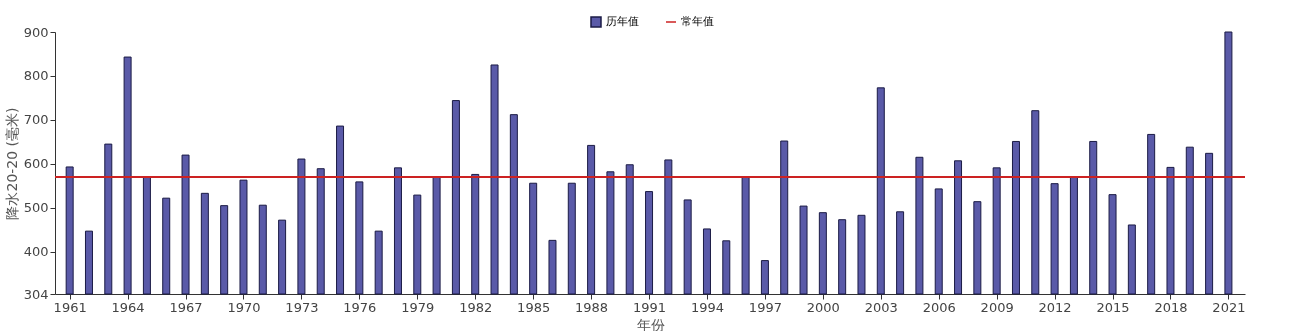  What do you see at coordinates (1229, 307) in the screenshot?
I see `x-tick-label: 2021` at bounding box center [1229, 307].